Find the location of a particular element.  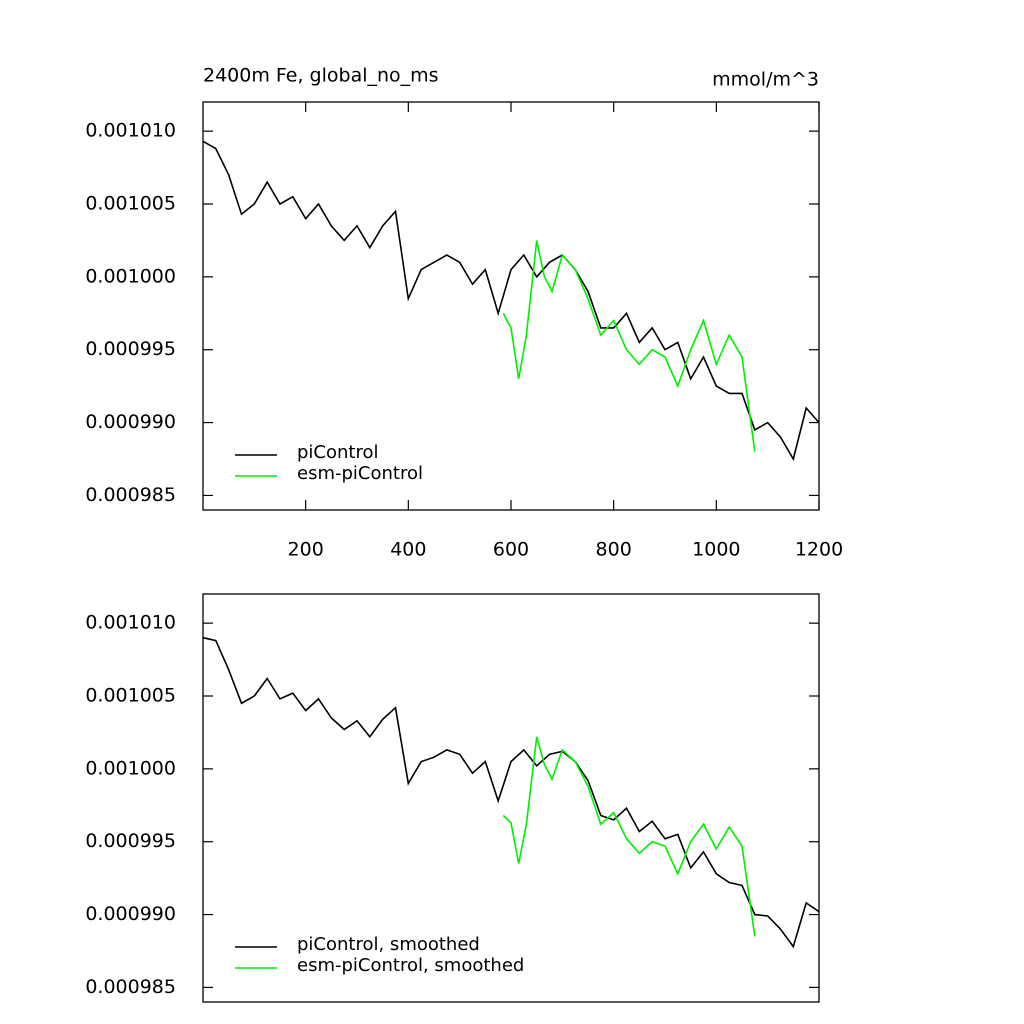

legend-label: esm-piControl is located at coordinates (360, 473).